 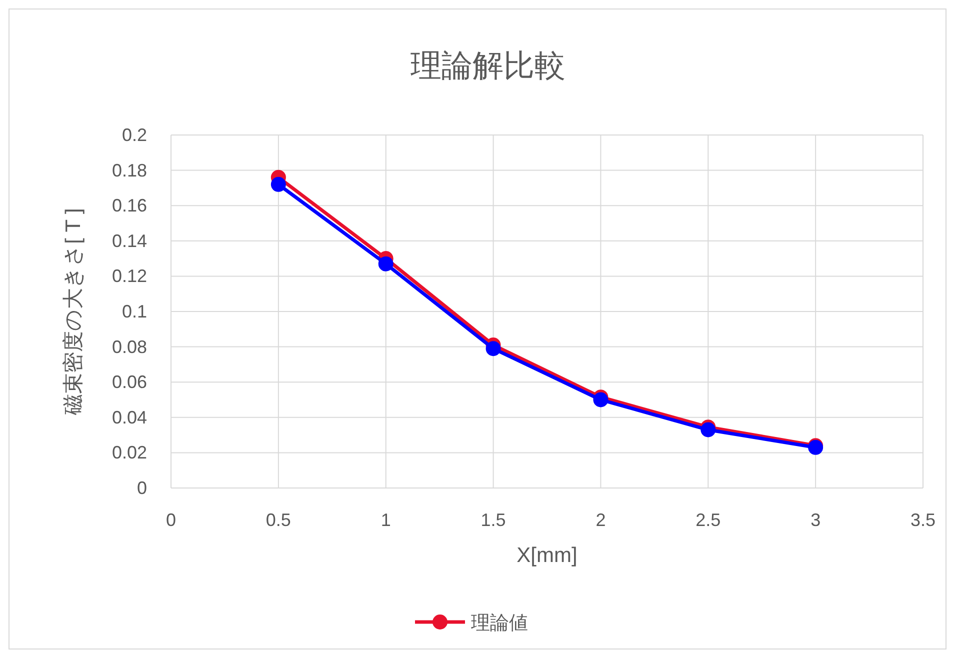 What do you see at coordinates (499, 623) in the screenshot?
I see `legend-label: 理論値` at bounding box center [499, 623].